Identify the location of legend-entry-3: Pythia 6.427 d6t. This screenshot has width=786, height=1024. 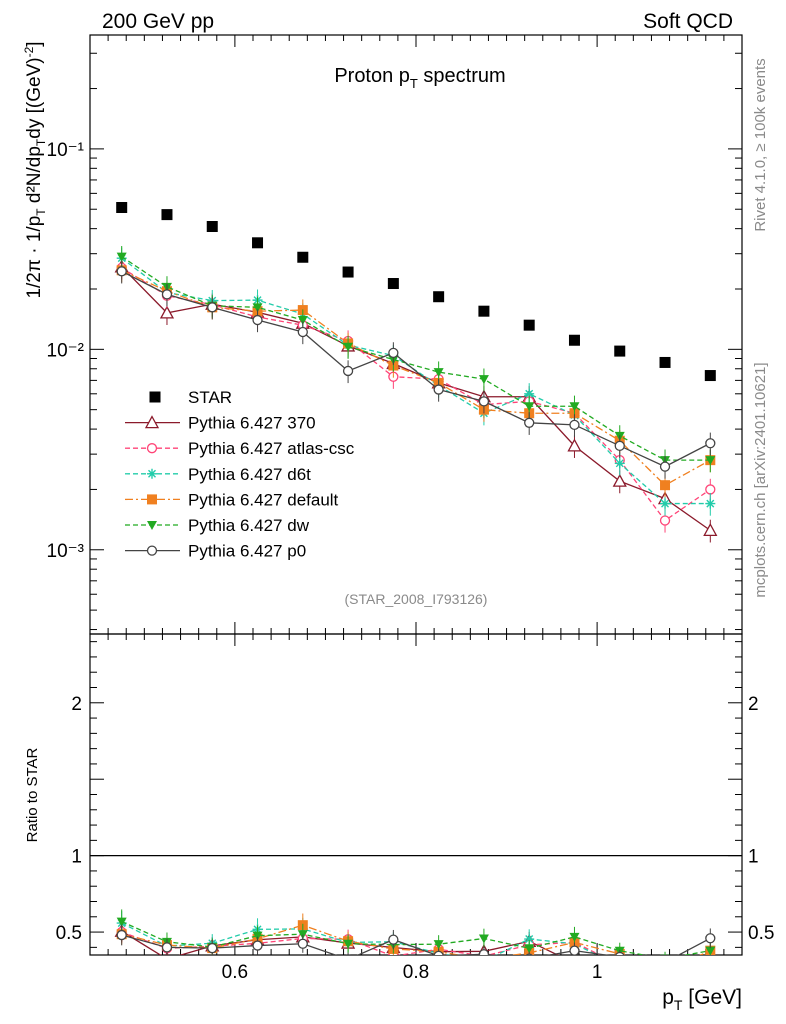
(218, 474).